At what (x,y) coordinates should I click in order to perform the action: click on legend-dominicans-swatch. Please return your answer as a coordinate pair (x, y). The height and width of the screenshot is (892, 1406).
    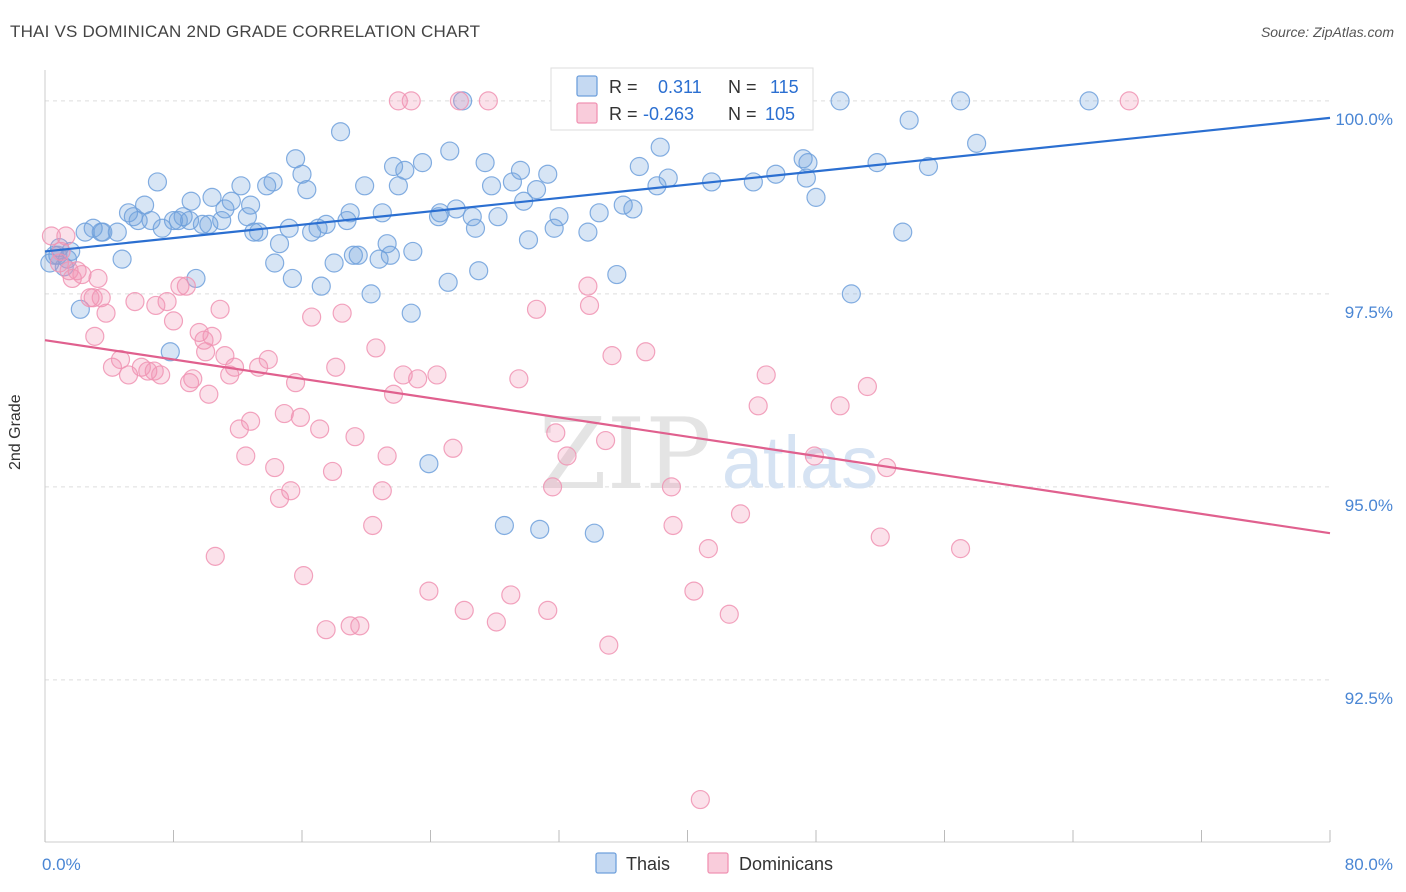
    Looking at the image, I should click on (718, 863).